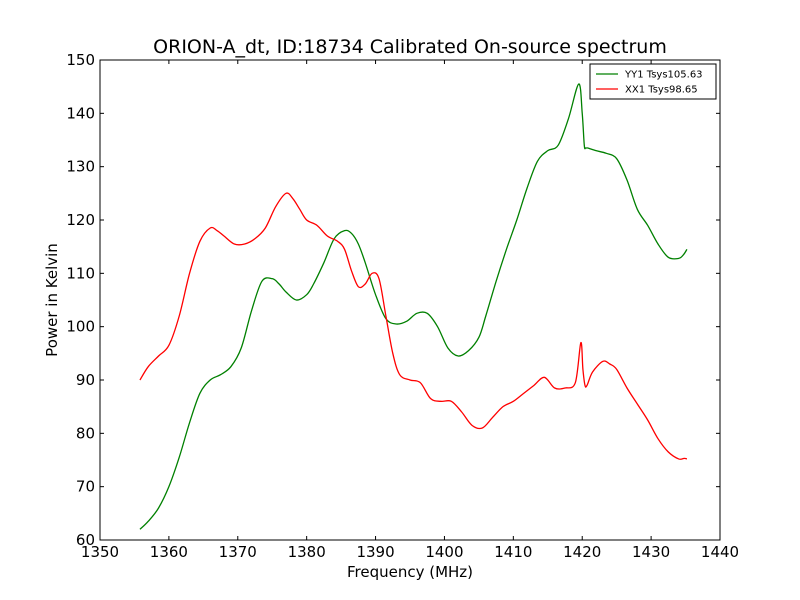 Image resolution: width=800 pixels, height=600 pixels. What do you see at coordinates (80, 60) in the screenshot?
I see `y-tick-label: 150` at bounding box center [80, 60].